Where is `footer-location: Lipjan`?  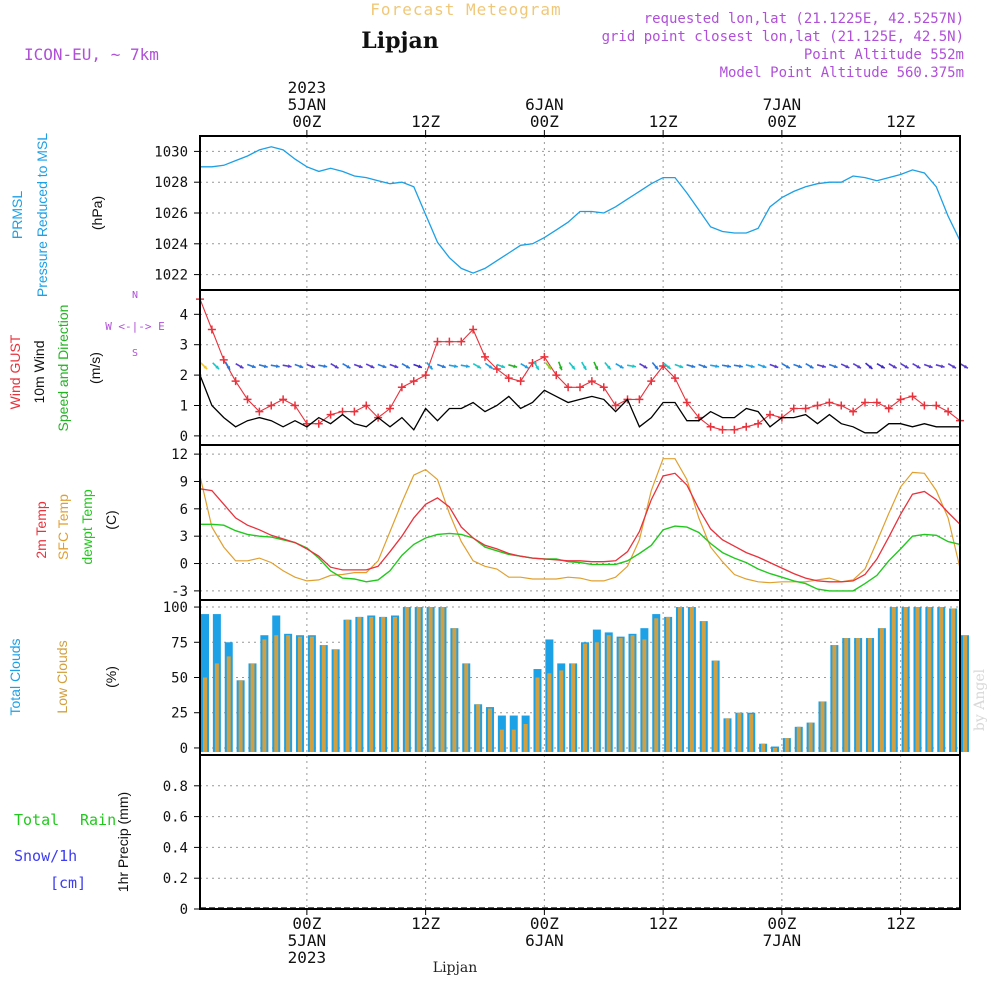 footer-location: Lipjan is located at coordinates (455, 968).